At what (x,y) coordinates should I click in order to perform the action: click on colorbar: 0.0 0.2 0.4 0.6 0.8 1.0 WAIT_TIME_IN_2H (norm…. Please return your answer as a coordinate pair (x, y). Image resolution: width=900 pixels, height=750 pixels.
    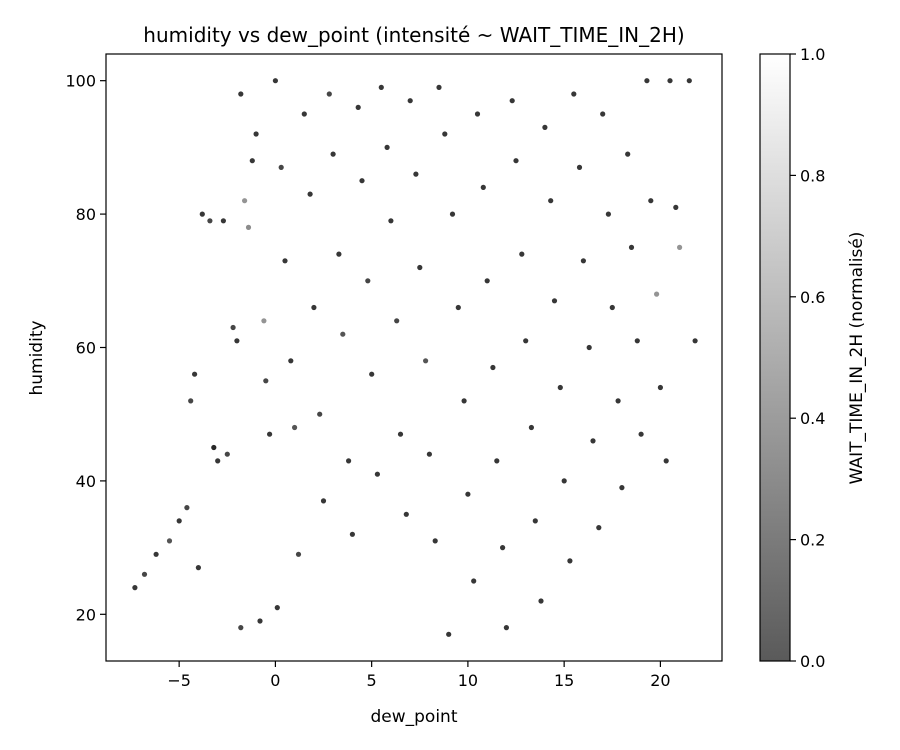
    Looking at the image, I should click on (813, 358).